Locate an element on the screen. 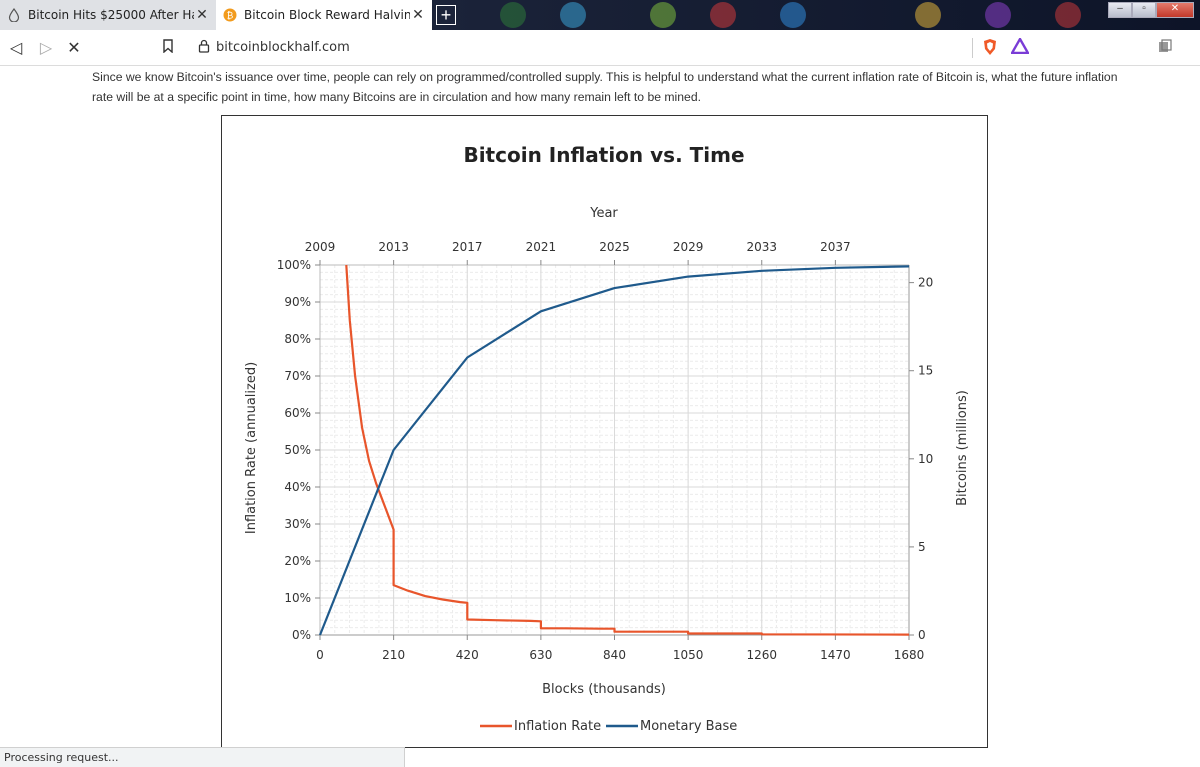  y-right-tick-label: 15 is located at coordinates (925, 371).